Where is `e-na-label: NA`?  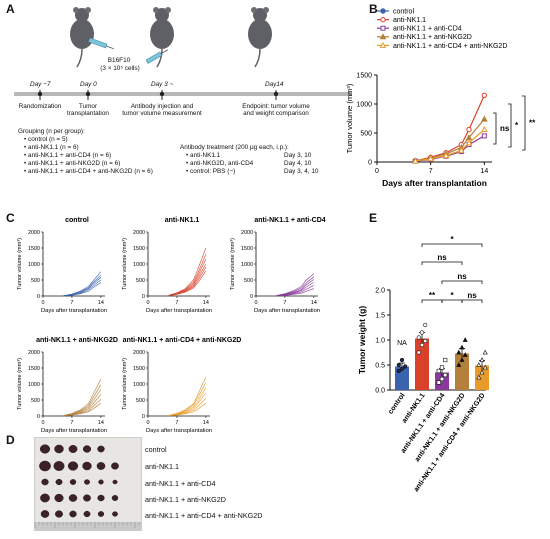 e-na-label: NA is located at coordinates (402, 343).